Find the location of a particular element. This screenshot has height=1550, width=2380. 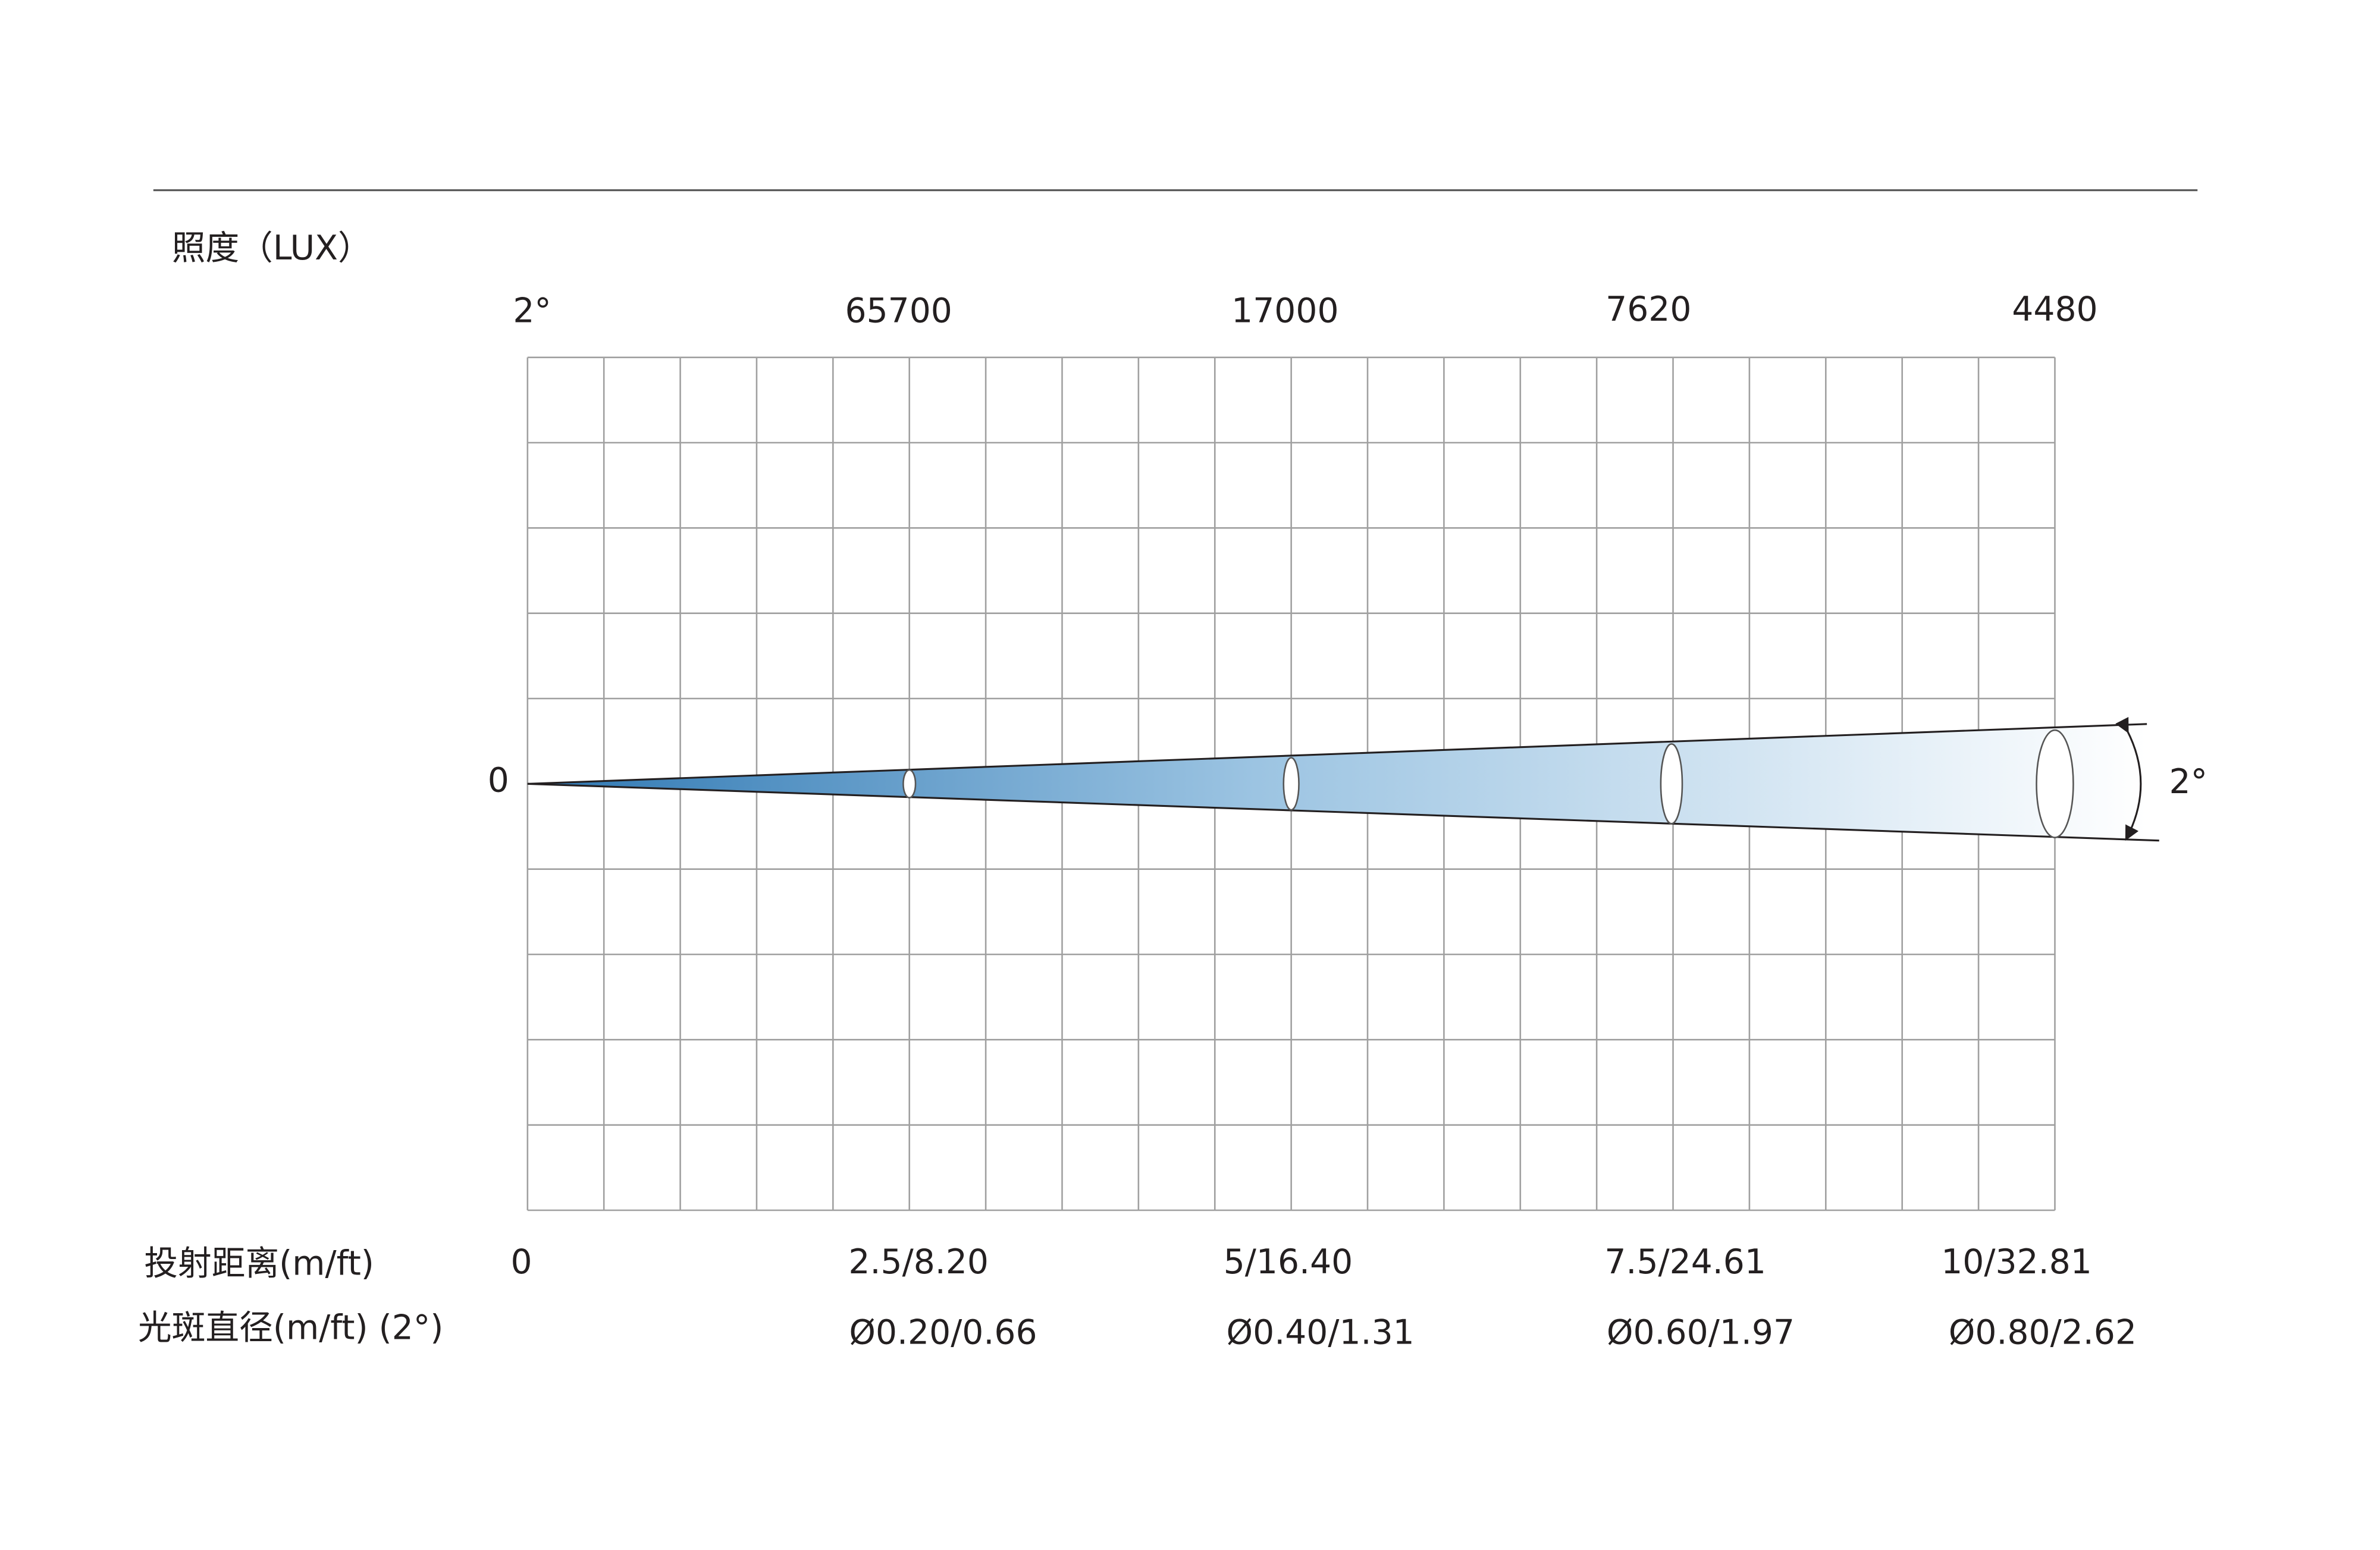

angle-arrow is located at coordinates (2128, 778).